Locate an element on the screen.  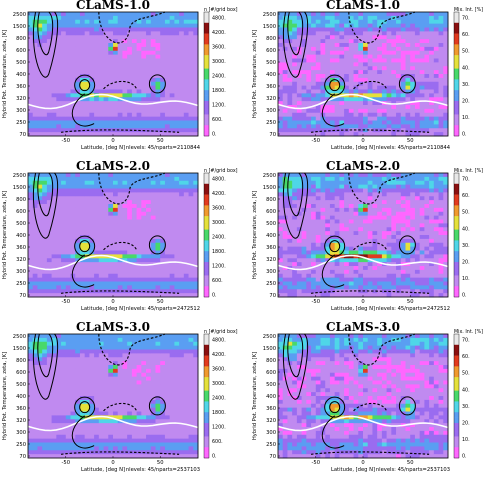
colorbar-title: n [#/grid box] is located at coordinates (221, 10).